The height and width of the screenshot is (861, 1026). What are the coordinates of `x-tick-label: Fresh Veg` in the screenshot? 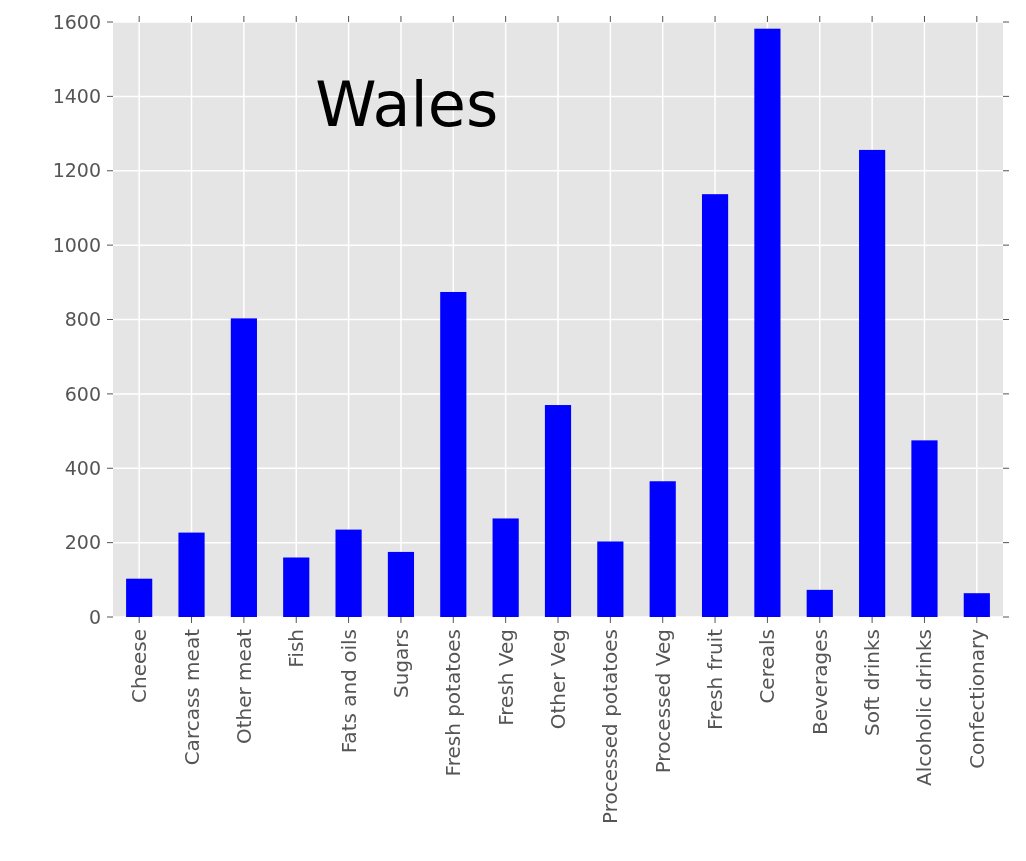 It's located at (505, 677).